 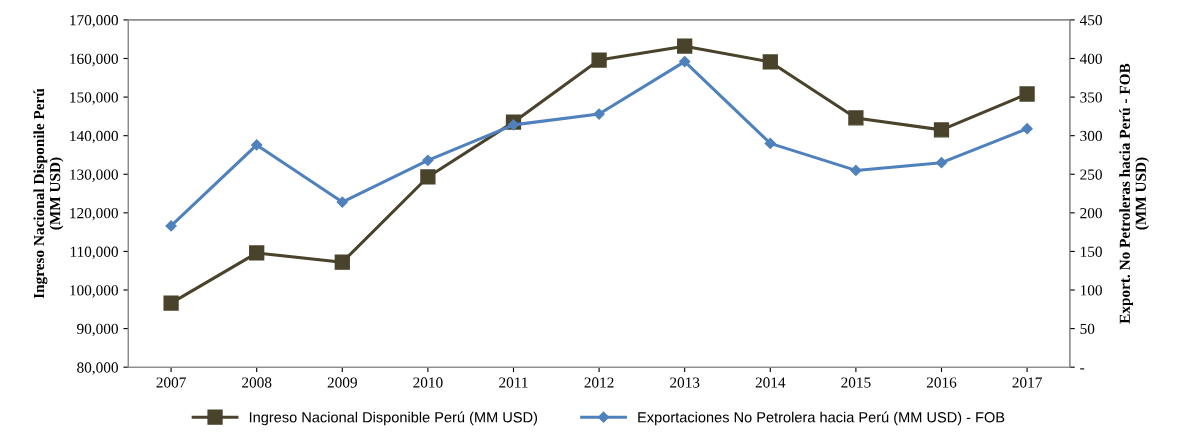 I want to click on y2-tick-label: 250, so click(x=1091, y=174).